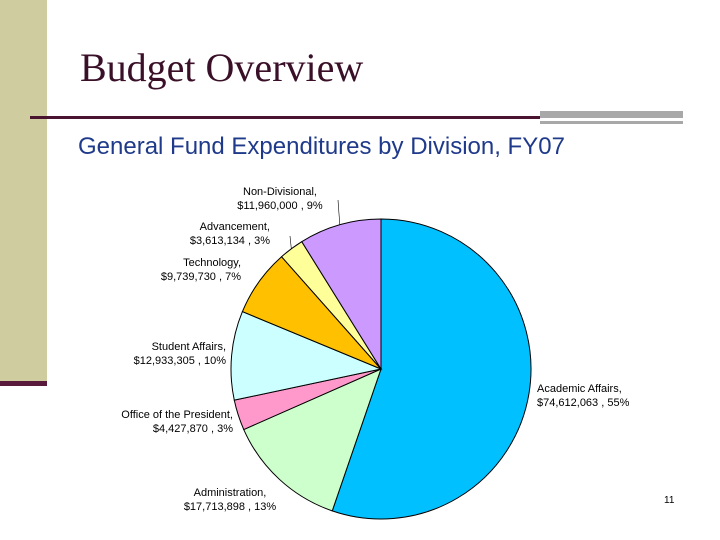  What do you see at coordinates (23, 193) in the screenshot?
I see `sidebar-decoration` at bounding box center [23, 193].